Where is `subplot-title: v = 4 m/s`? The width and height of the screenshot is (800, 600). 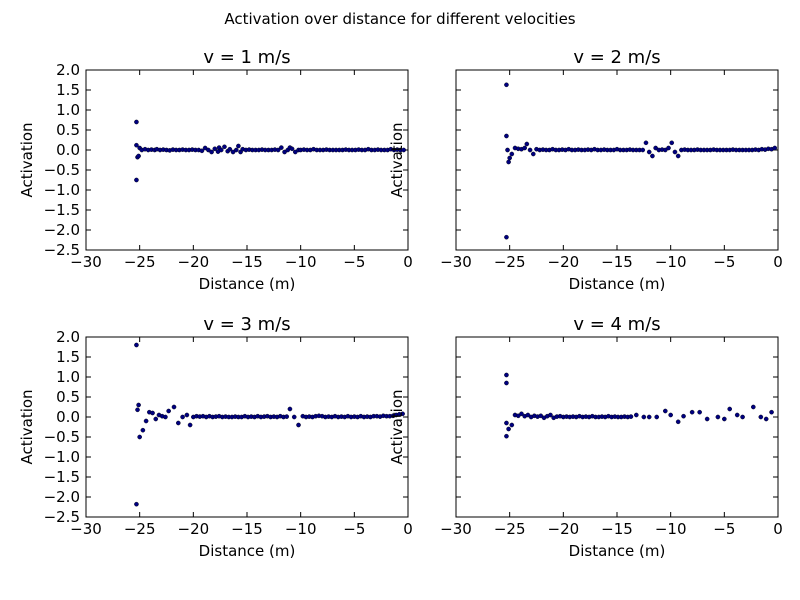 subplot-title: v = 4 m/s is located at coordinates (616, 324).